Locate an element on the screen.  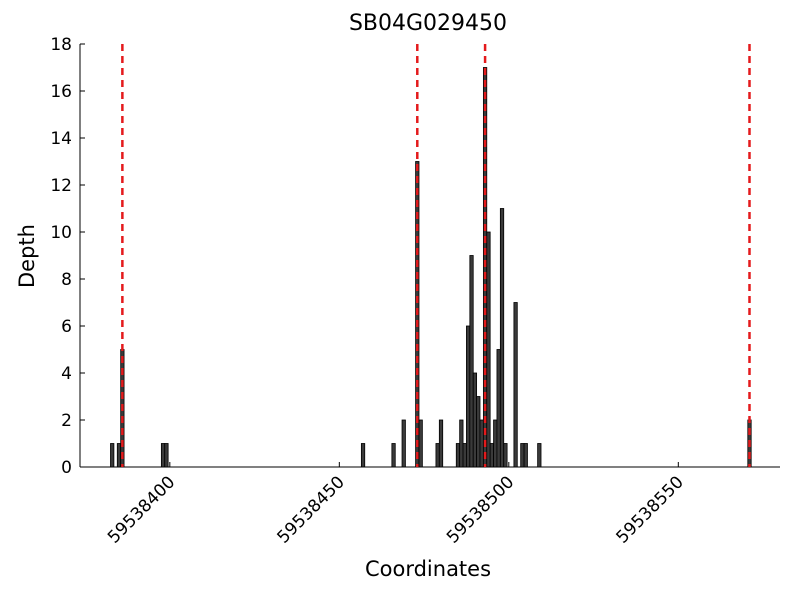
y-tick-label: 16 is located at coordinates (61, 92).